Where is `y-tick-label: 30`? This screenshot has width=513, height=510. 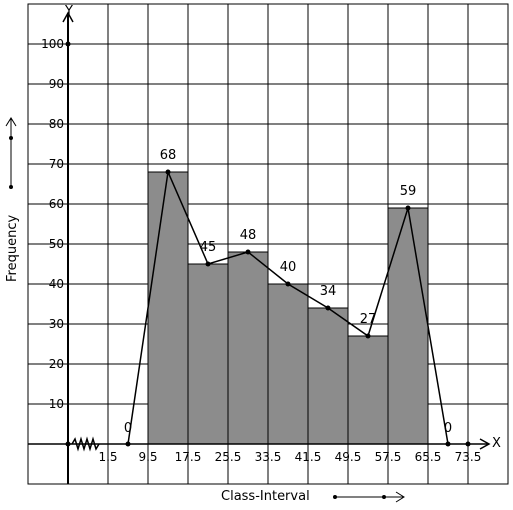
y-tick-label: 30 is located at coordinates (56, 324).